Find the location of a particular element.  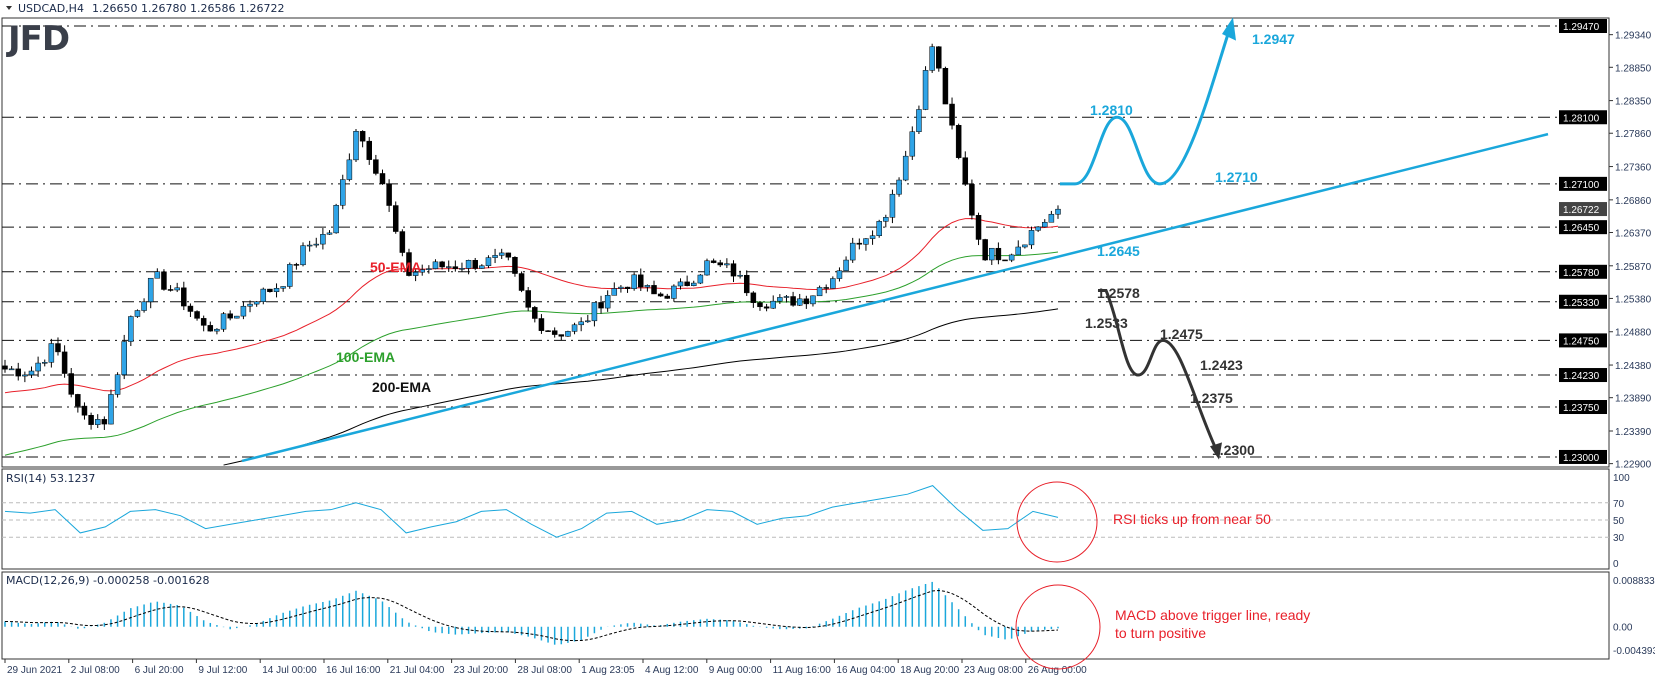

y-tick-label: 1.25870 is located at coordinates (1633, 267).